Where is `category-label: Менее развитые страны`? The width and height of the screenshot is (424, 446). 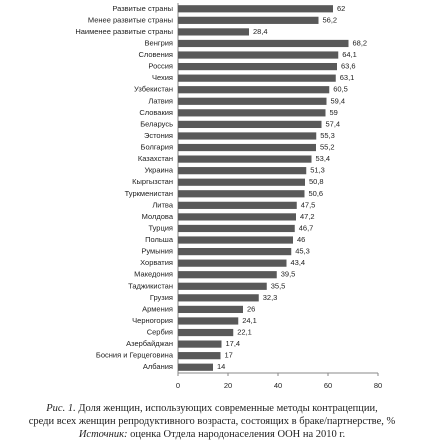
category-label: Менее развитые страны is located at coordinates (130, 19).